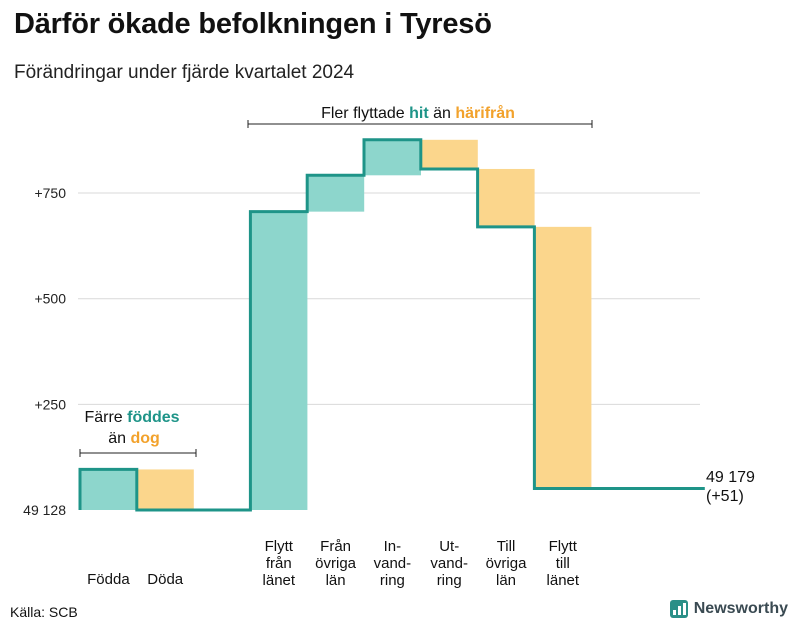  What do you see at coordinates (507, 563) in the screenshot?
I see `category-label: Till övriga län` at bounding box center [507, 563].